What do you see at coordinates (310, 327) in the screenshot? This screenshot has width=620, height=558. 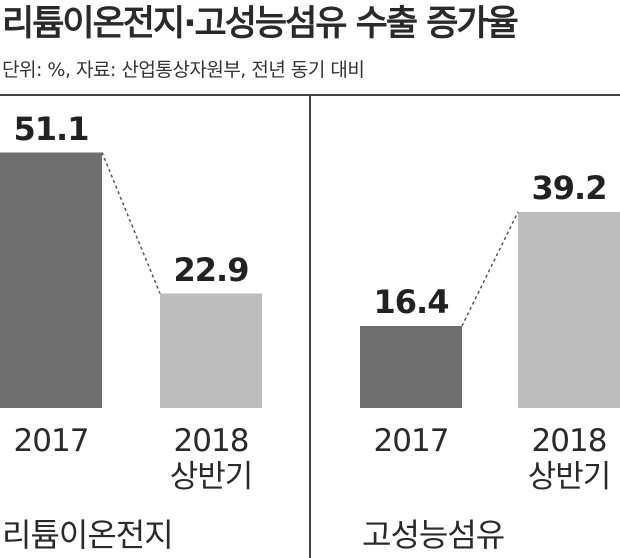 I see `panel-divider` at bounding box center [310, 327].